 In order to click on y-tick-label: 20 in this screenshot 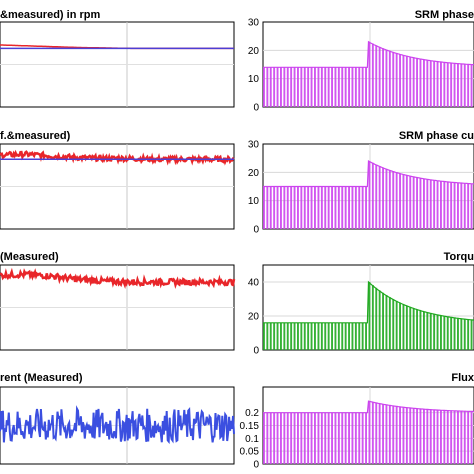, I will do `click(254, 317)`.